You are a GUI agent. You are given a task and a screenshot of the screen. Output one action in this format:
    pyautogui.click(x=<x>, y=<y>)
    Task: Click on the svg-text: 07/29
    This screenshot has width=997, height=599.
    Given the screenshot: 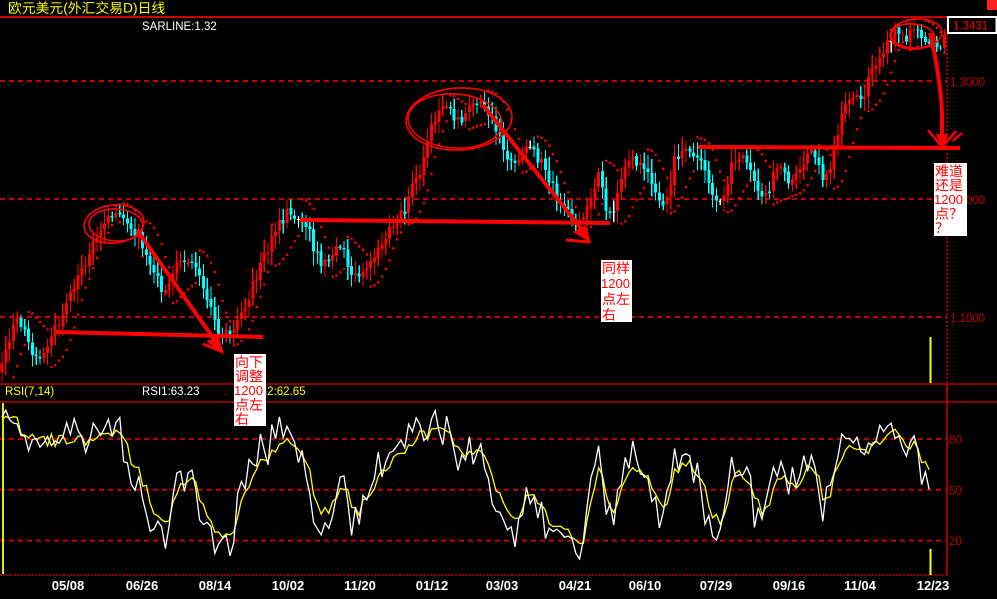 What is the action you would take?
    pyautogui.click(x=716, y=585)
    